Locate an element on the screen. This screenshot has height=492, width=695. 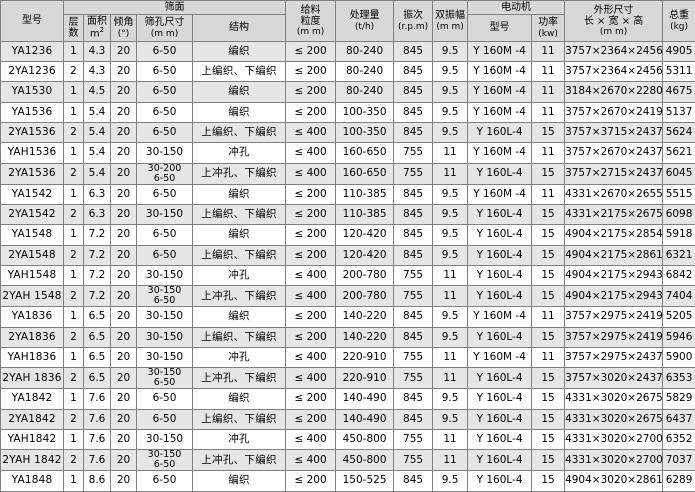
cell-model: YA1836 is located at coordinates (32, 317).